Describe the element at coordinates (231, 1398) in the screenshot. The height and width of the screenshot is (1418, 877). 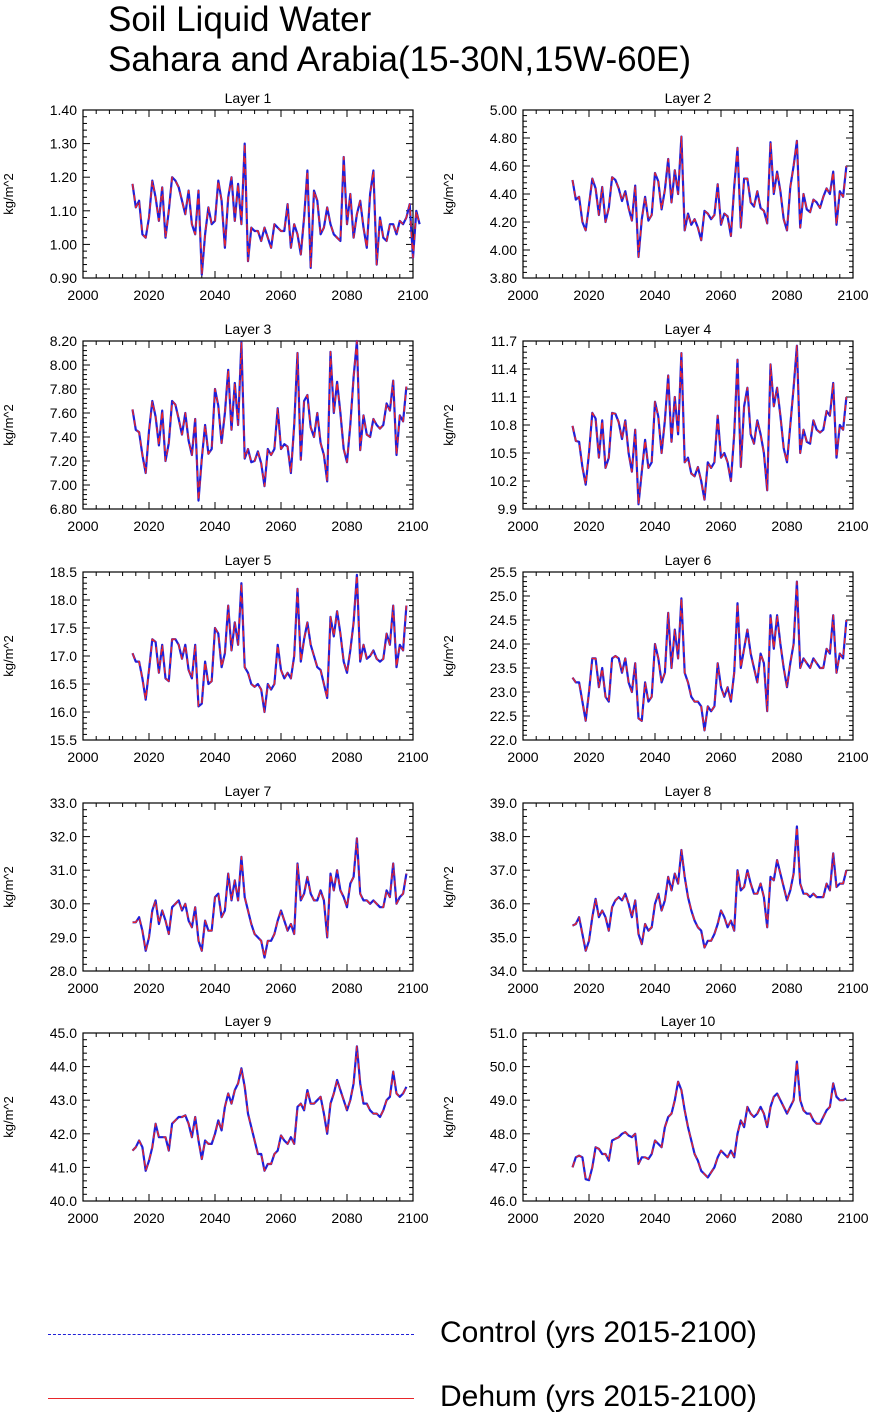
I see `legend-line-dehum` at that location.